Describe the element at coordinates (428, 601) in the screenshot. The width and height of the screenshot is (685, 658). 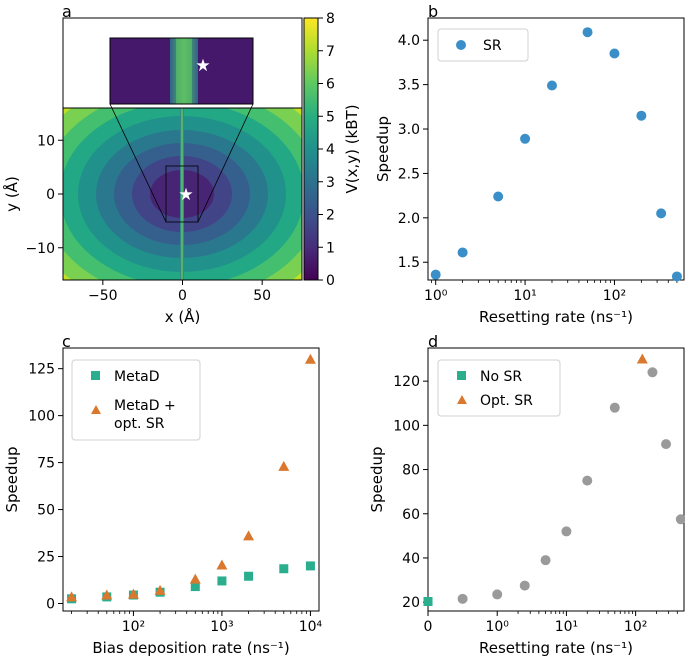
I see `data-point-d-s0` at that location.